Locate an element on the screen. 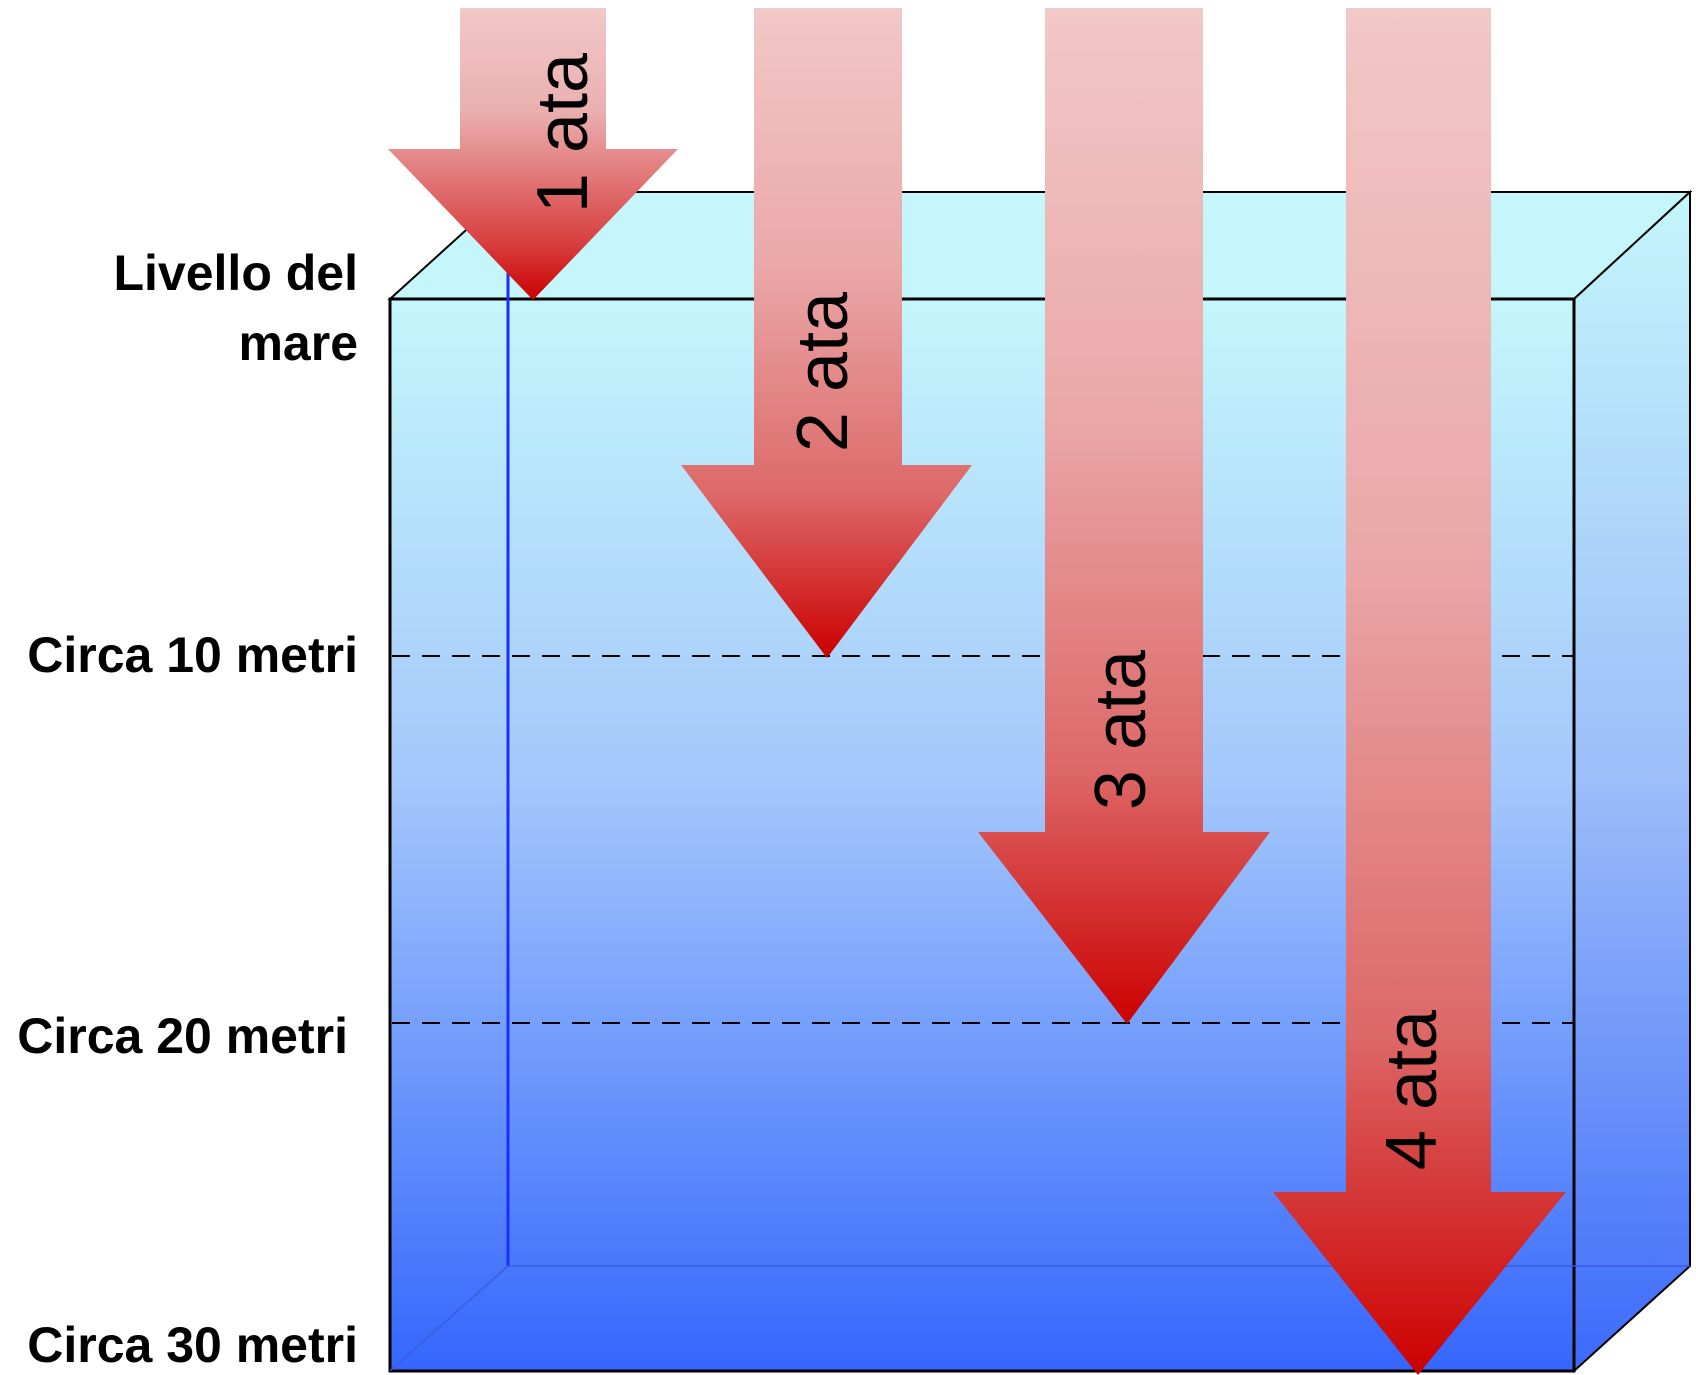 The image size is (1696, 1375). pressure-arrow-2: 2 ata is located at coordinates (826, 333).